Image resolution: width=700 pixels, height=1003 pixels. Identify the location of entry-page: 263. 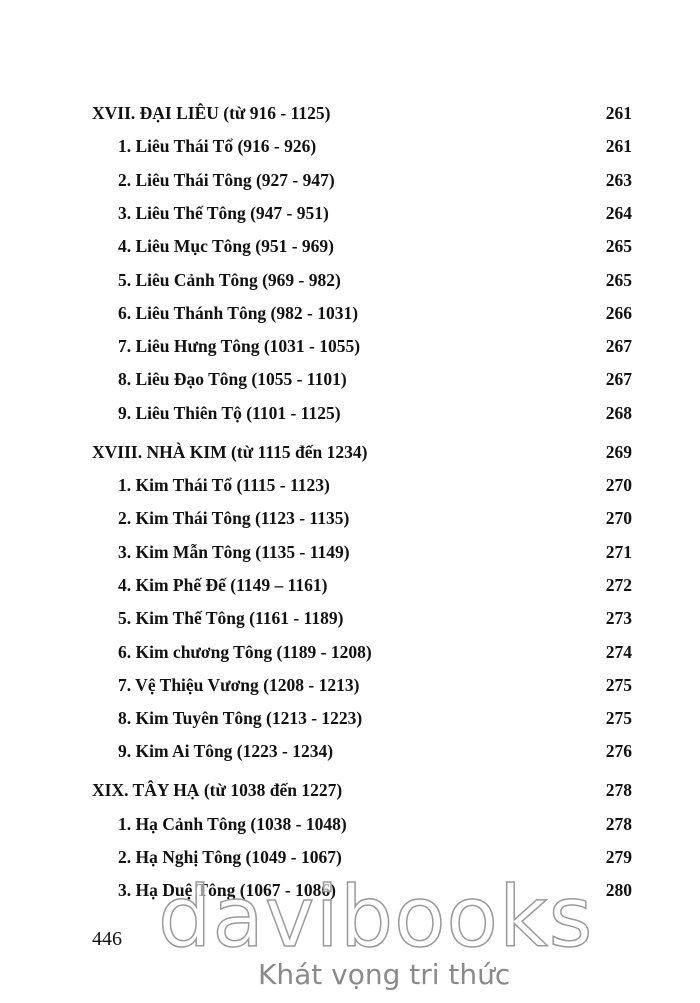
(618, 179).